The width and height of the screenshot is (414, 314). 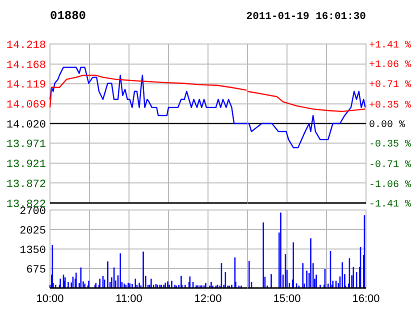 I want to click on y-tick-label: 13.971, so click(x=26, y=145).